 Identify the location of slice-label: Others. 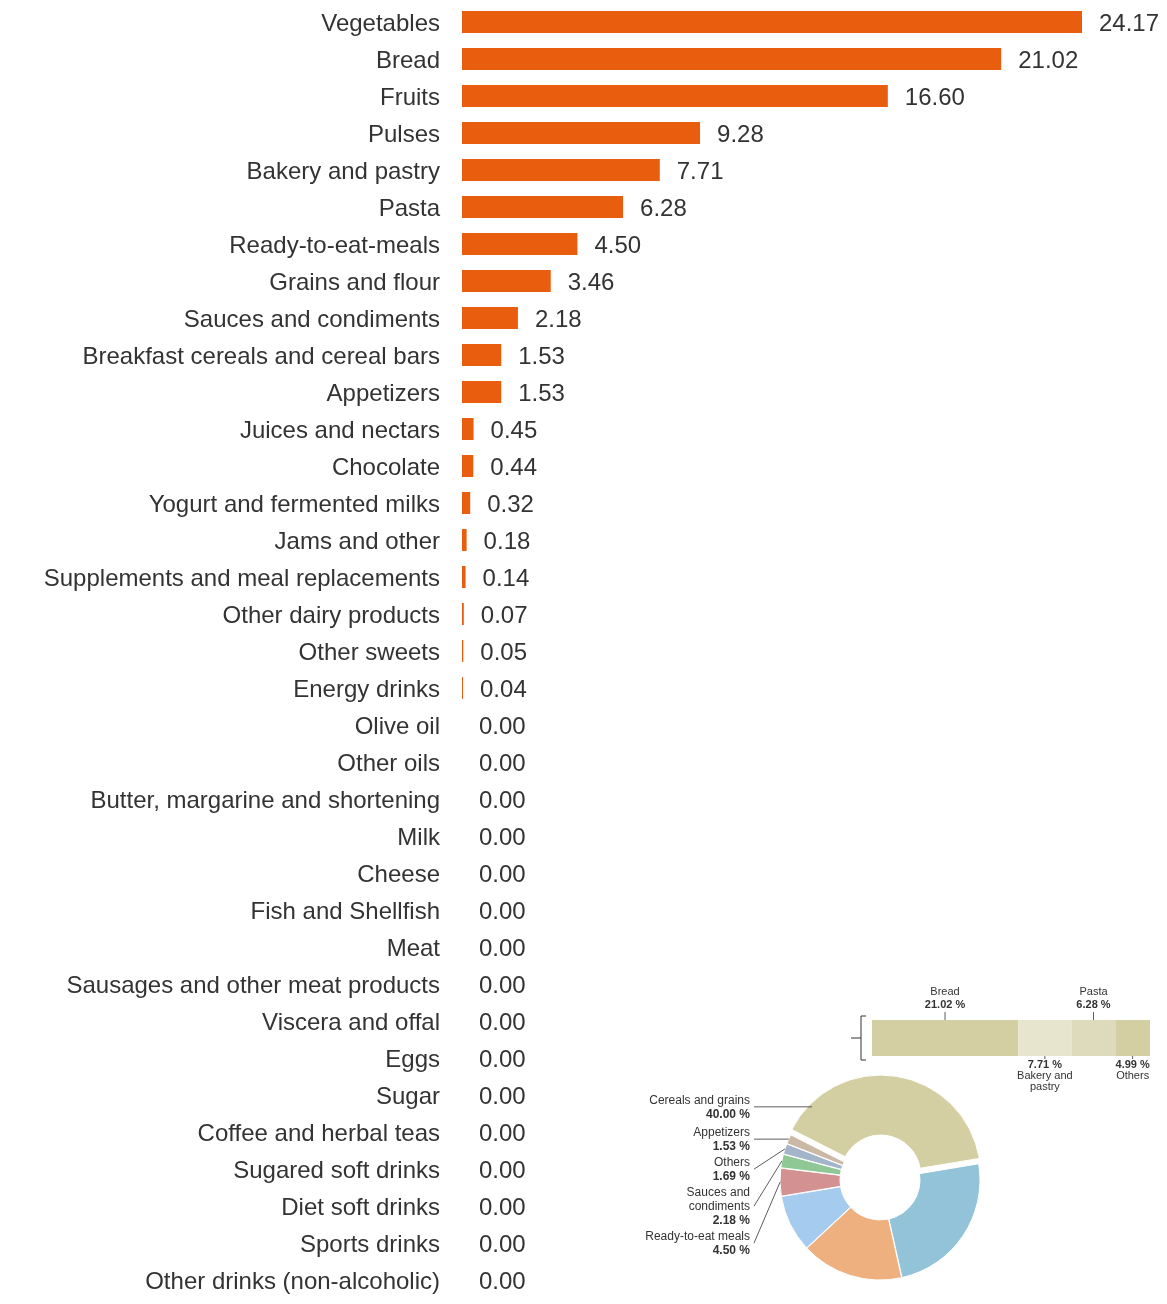
(731, 1162).